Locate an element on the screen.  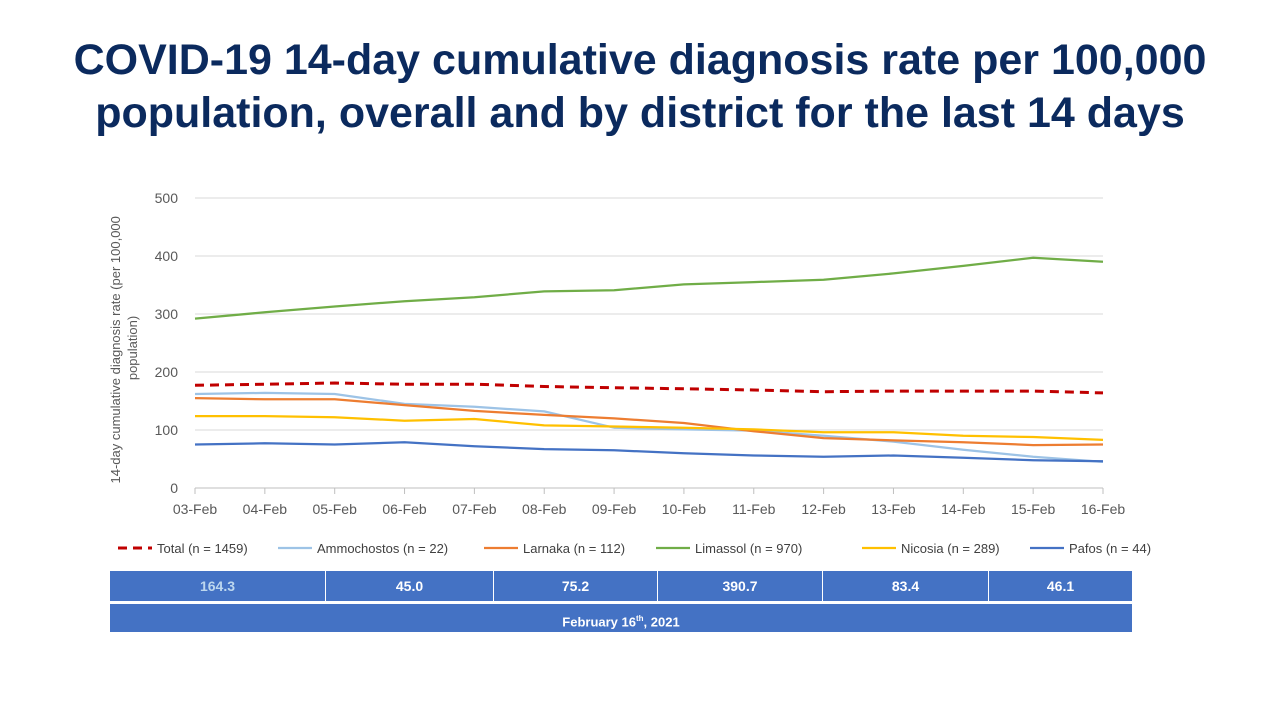
x-tick-label: 05-Feb is located at coordinates (335, 509).